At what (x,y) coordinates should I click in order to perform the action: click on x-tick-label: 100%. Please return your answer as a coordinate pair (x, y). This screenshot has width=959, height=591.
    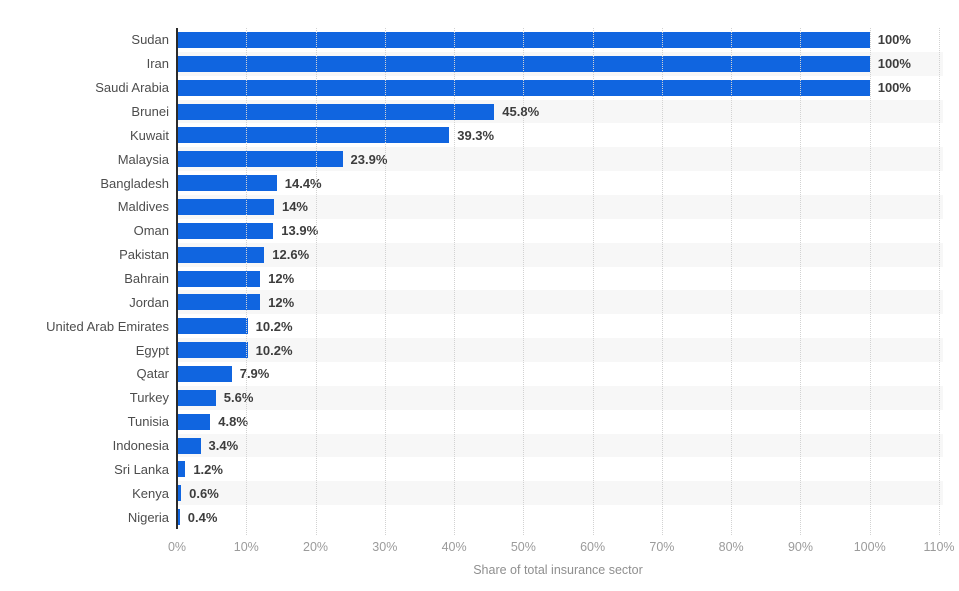
    Looking at the image, I should click on (869, 547).